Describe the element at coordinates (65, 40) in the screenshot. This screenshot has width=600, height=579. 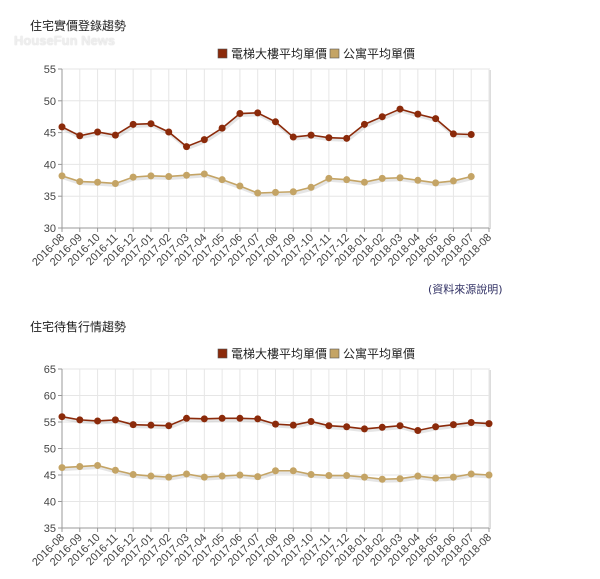
I see `watermark-logo: HouseFun News` at that location.